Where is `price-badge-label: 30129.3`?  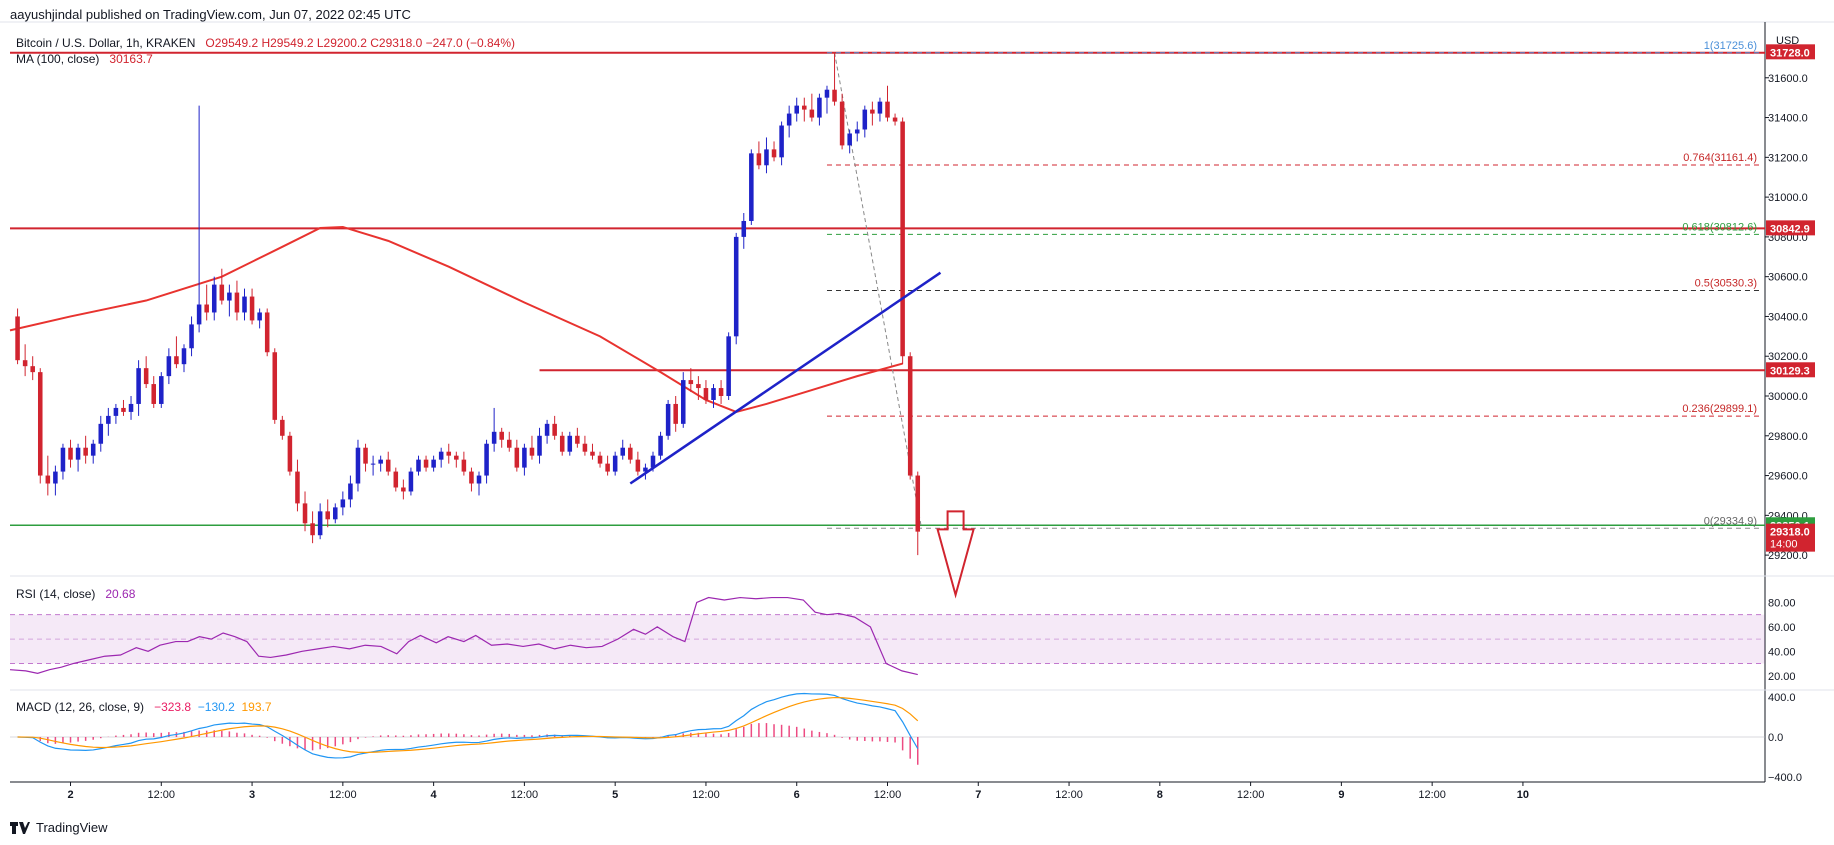 price-badge-label: 30129.3 is located at coordinates (1790, 371).